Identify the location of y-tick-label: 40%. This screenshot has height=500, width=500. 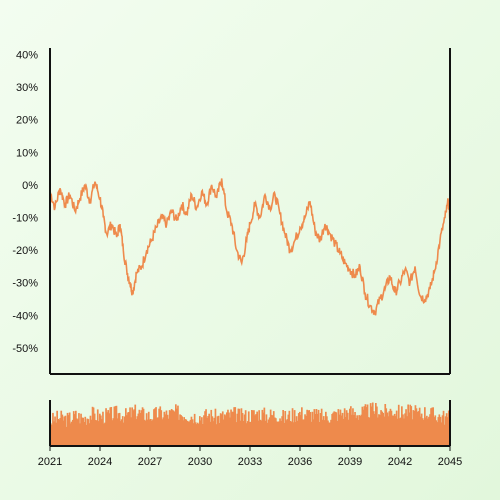
(27, 56).